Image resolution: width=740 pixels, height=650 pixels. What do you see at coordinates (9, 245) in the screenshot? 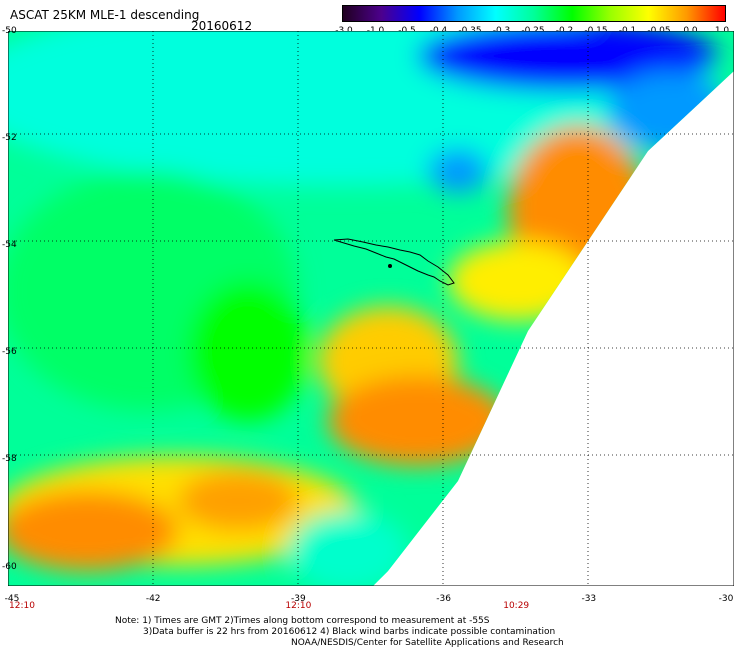
I see `latitude-label: -54` at bounding box center [9, 245].